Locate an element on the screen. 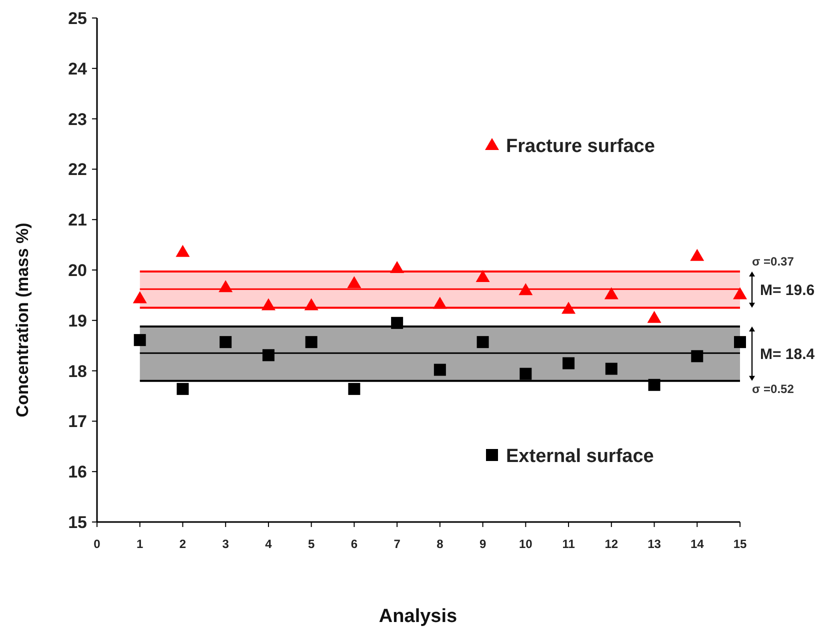 This screenshot has height=634, width=831. x-tick-label: 15 is located at coordinates (740, 544).